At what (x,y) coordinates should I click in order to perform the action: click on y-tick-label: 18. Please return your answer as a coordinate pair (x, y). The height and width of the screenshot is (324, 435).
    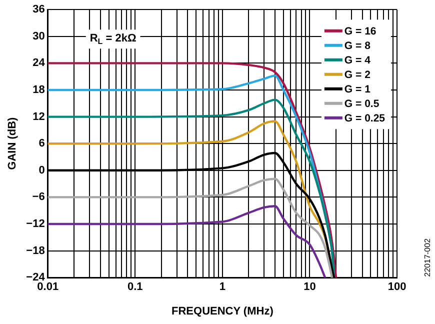
    Looking at the image, I should click on (38, 90).